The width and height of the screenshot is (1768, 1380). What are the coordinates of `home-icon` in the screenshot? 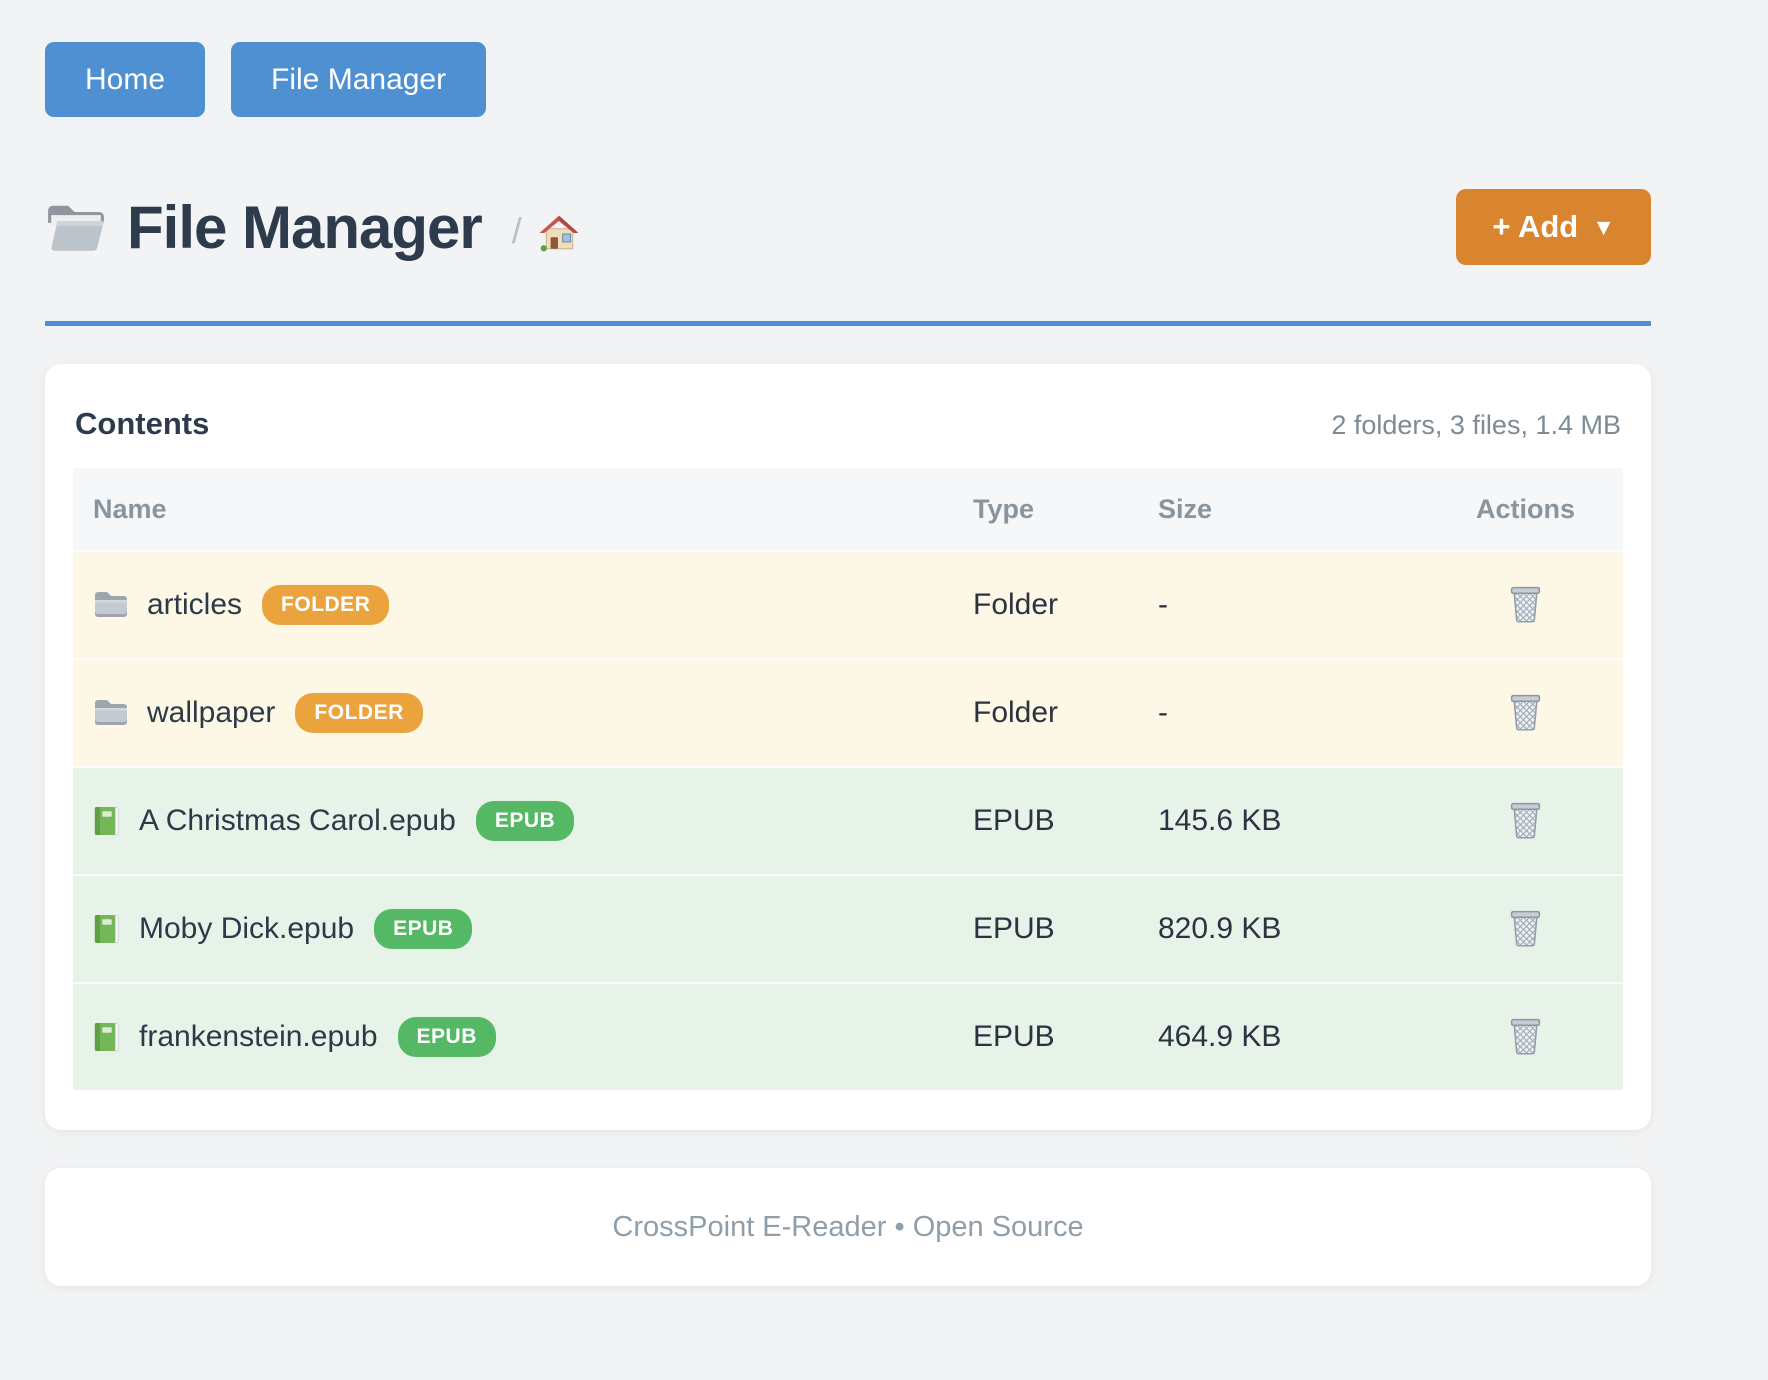 It's located at (559, 233).